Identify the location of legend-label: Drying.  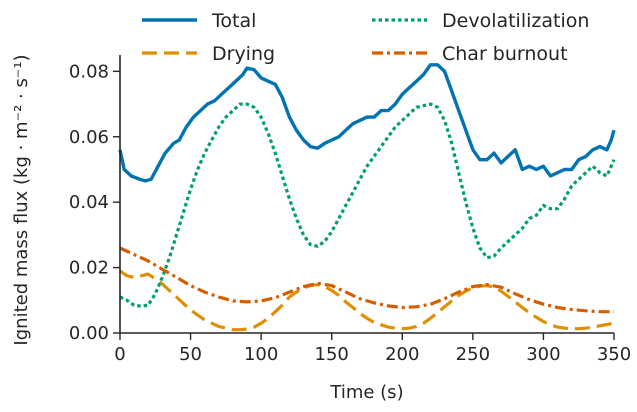
(243, 54).